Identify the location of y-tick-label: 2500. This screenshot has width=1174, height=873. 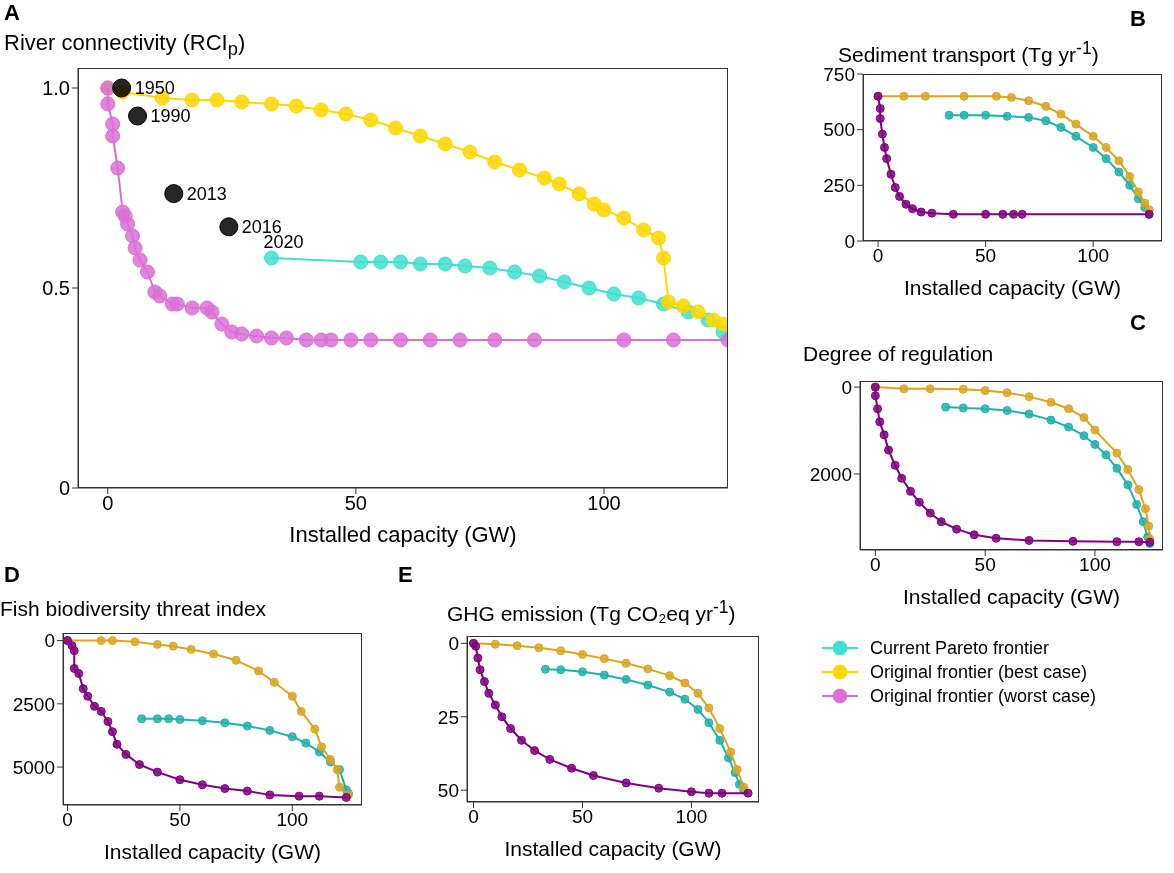
(33, 704).